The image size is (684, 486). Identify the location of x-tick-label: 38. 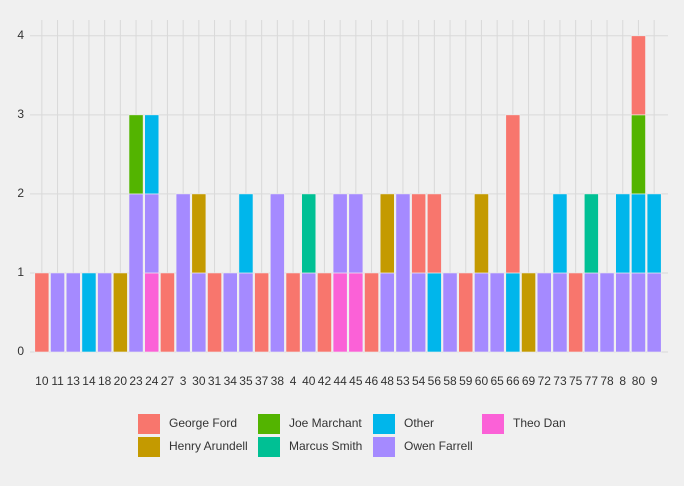
(278, 381).